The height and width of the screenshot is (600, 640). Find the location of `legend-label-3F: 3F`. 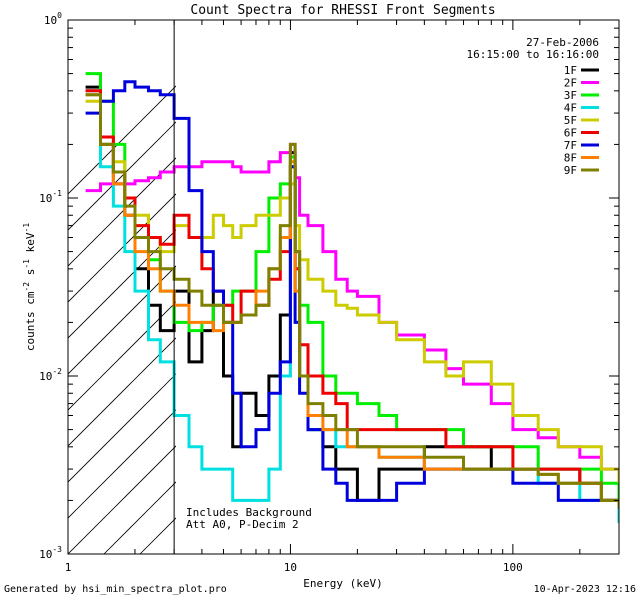

legend-label-3F: 3F is located at coordinates (570, 95).